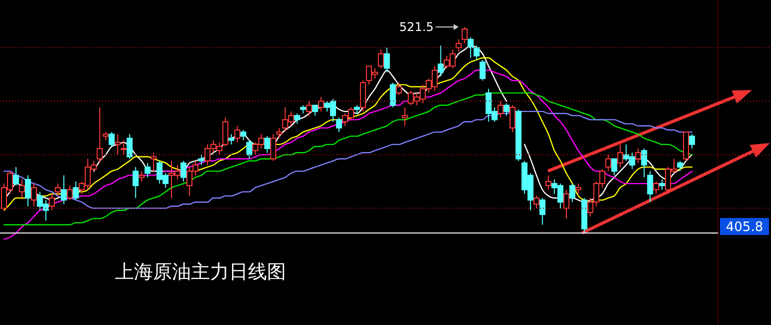  What do you see at coordinates (745, 227) in the screenshot?
I see `text: 405.8` at bounding box center [745, 227].